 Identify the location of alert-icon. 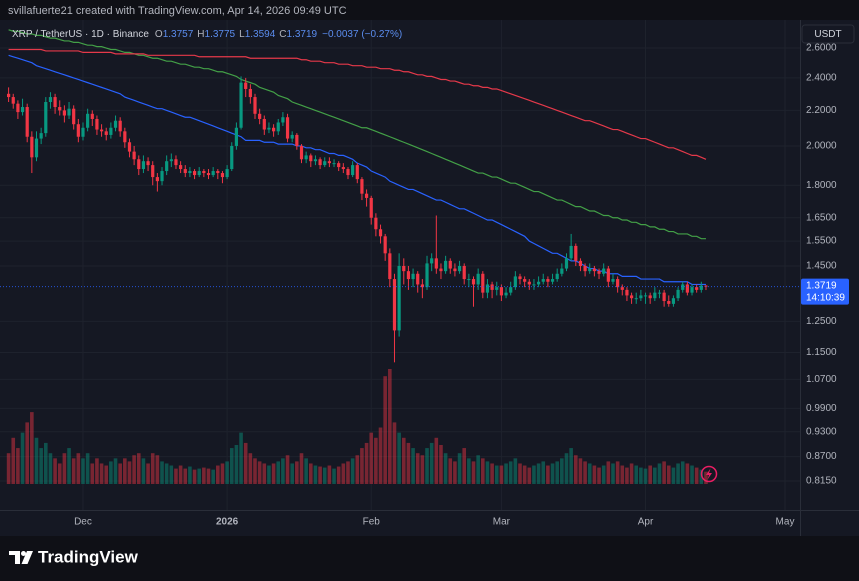
(709, 474).